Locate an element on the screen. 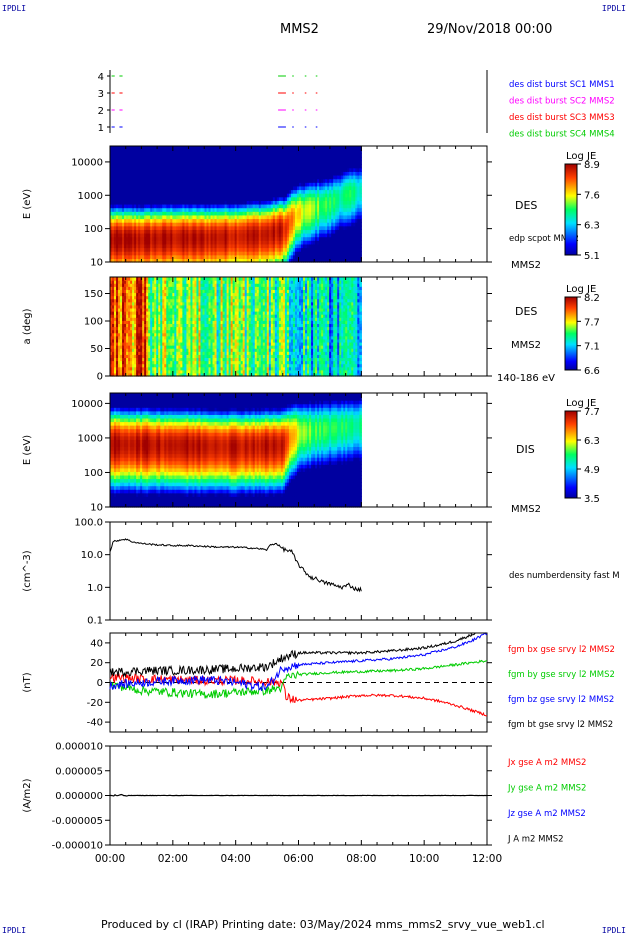 The image size is (630, 935). des-energy-cbar-label: 6.3 is located at coordinates (592, 226).